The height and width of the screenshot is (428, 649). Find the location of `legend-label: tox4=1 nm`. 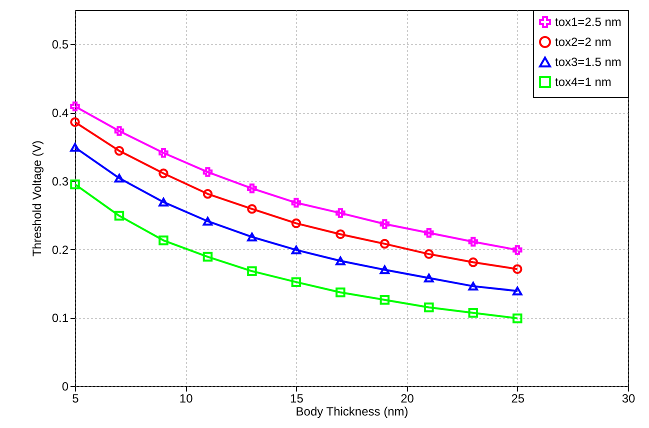

legend-label: tox4=1 nm is located at coordinates (583, 82).